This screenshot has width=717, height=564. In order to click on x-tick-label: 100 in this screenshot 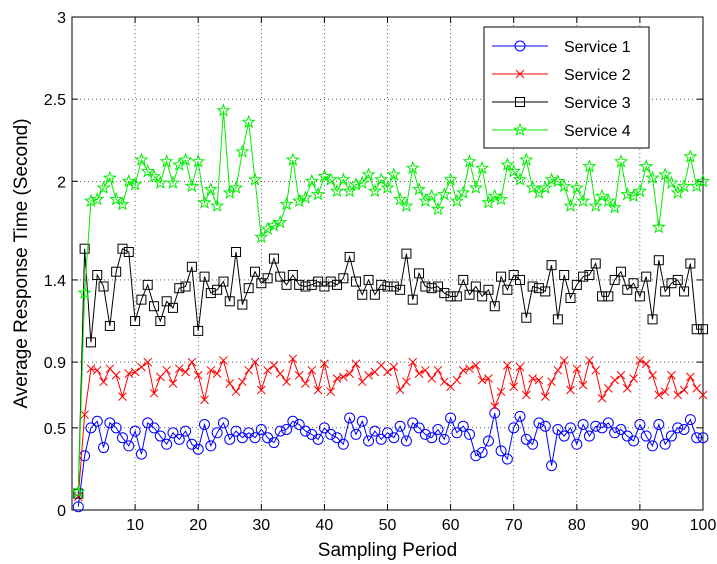, I will do `click(703, 525)`.